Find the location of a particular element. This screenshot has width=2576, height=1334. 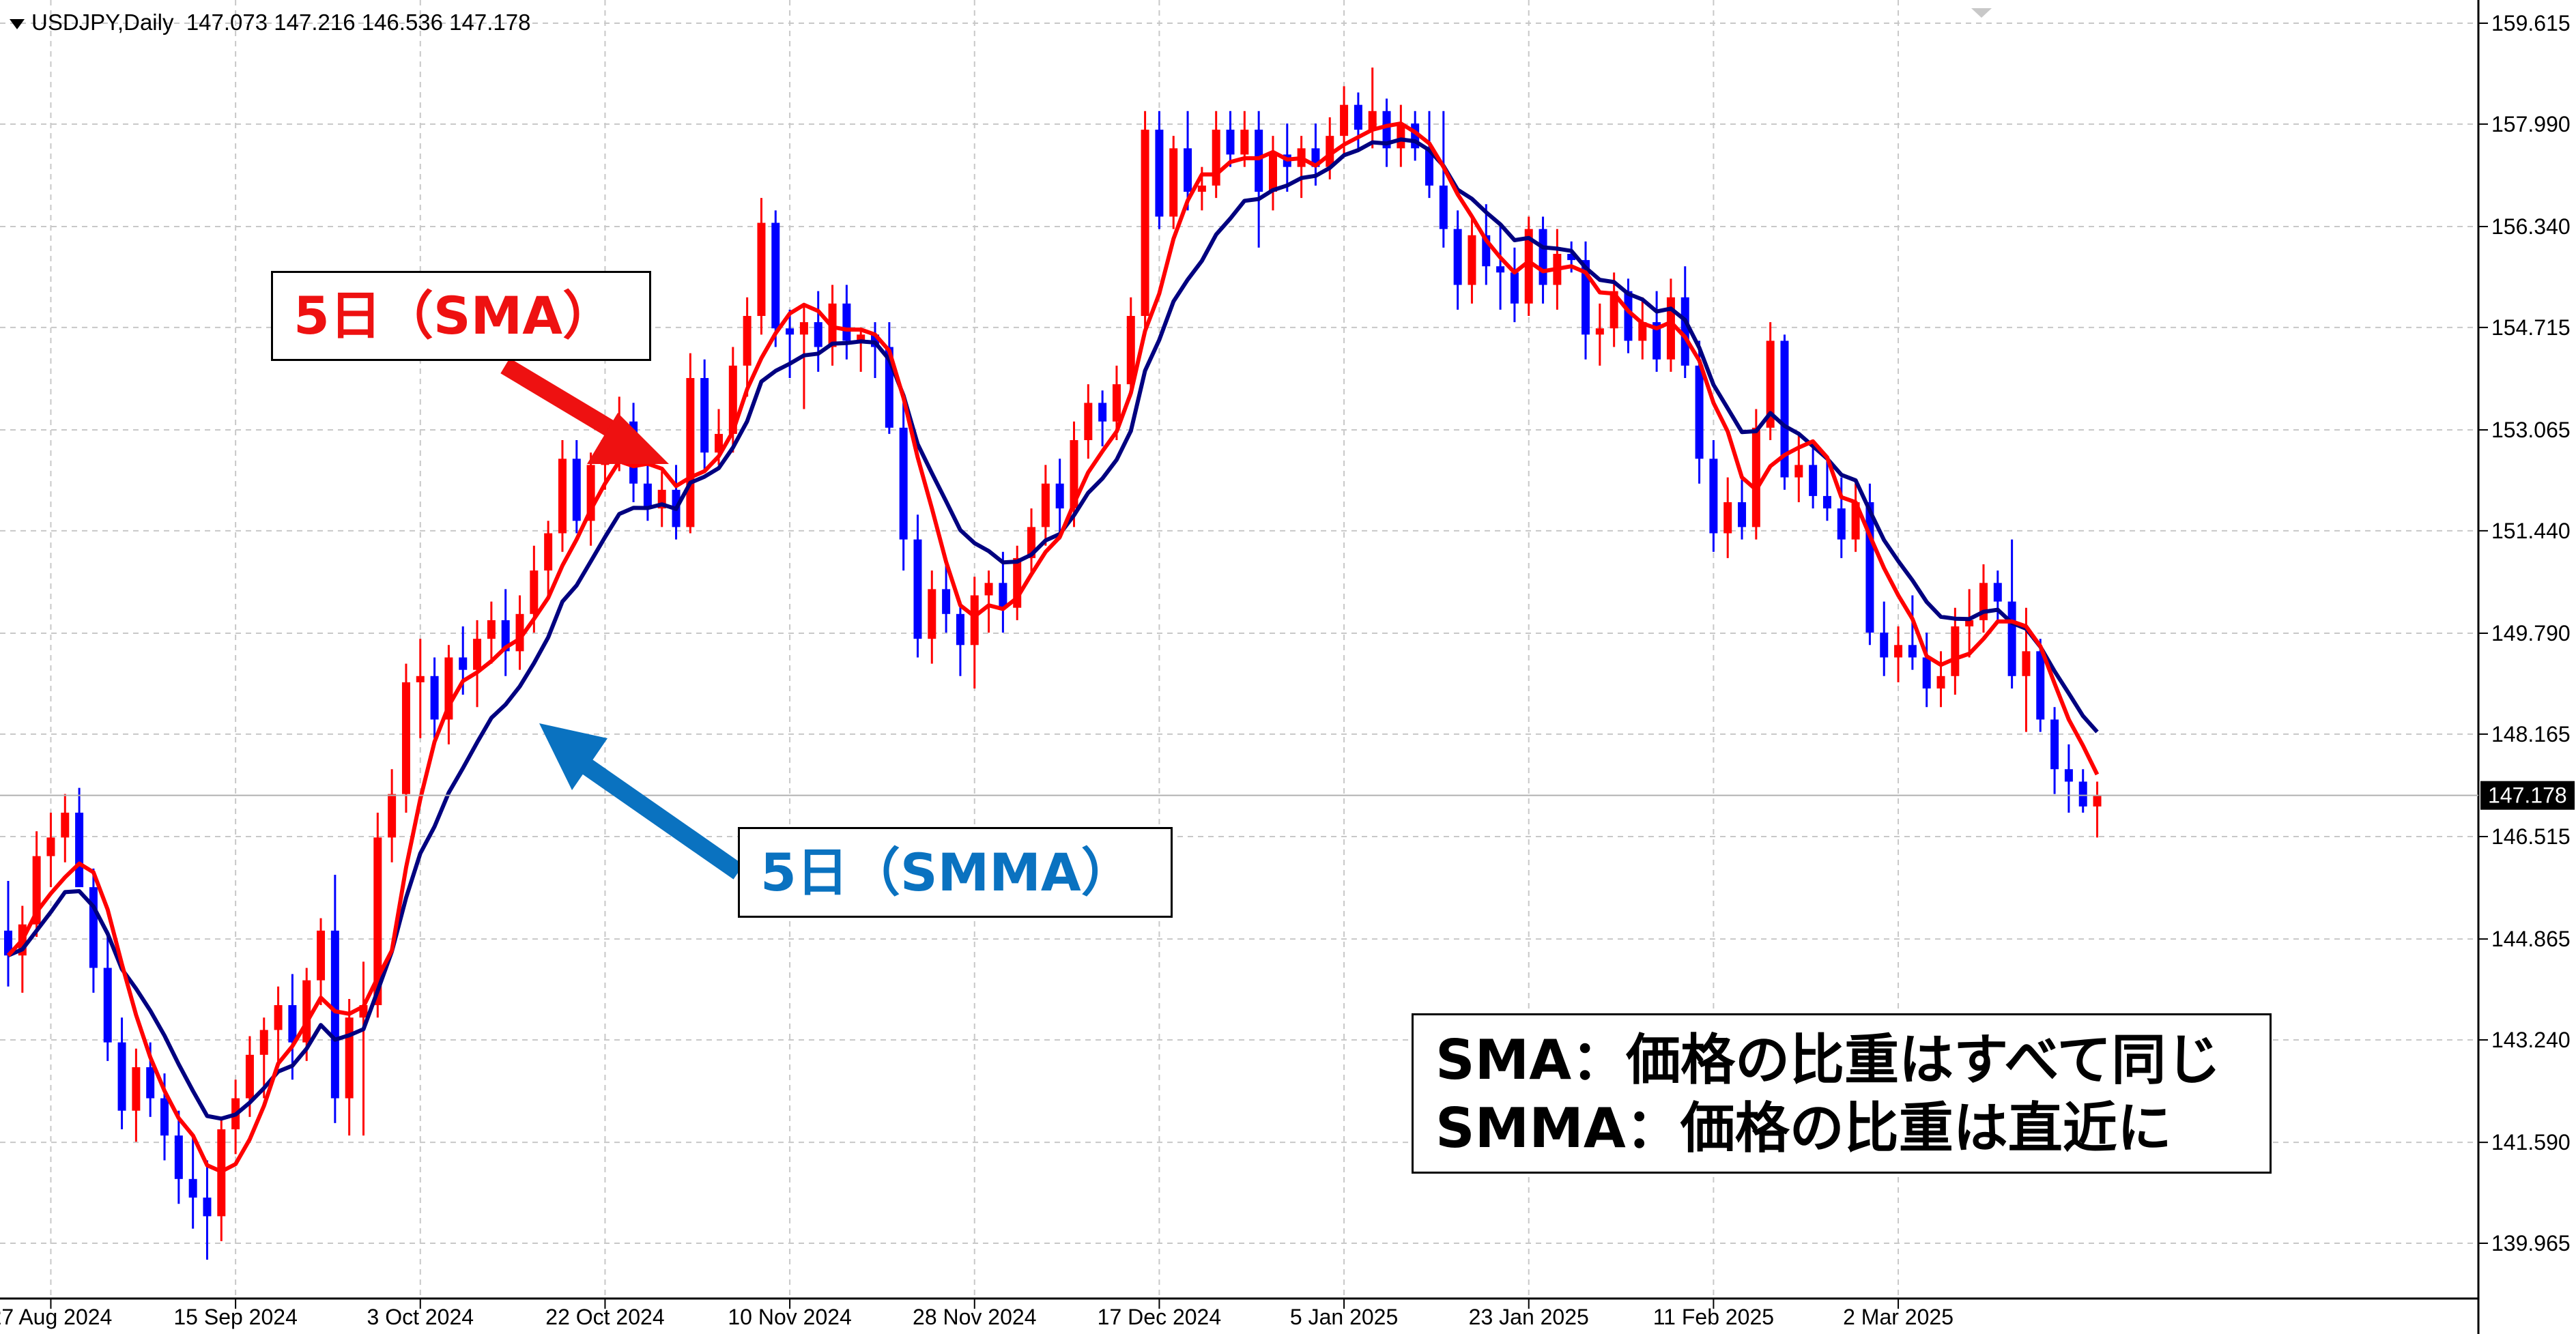

x-tick-label: 11 Feb 2025 is located at coordinates (1713, 1317).